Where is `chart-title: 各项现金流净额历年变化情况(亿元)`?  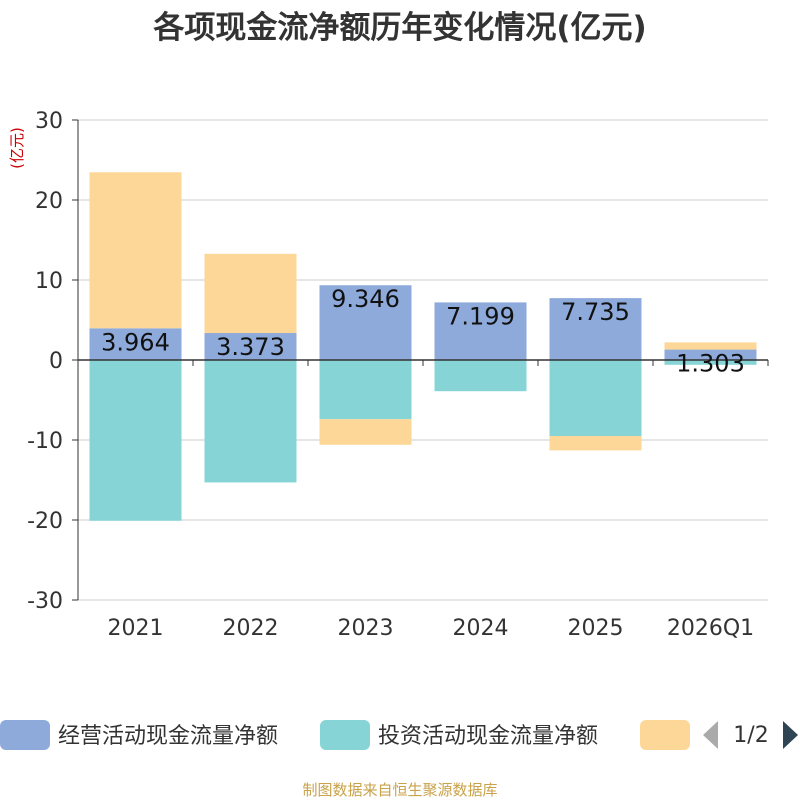 chart-title: 各项现金流净额历年变化情况(亿元) is located at coordinates (399, 28).